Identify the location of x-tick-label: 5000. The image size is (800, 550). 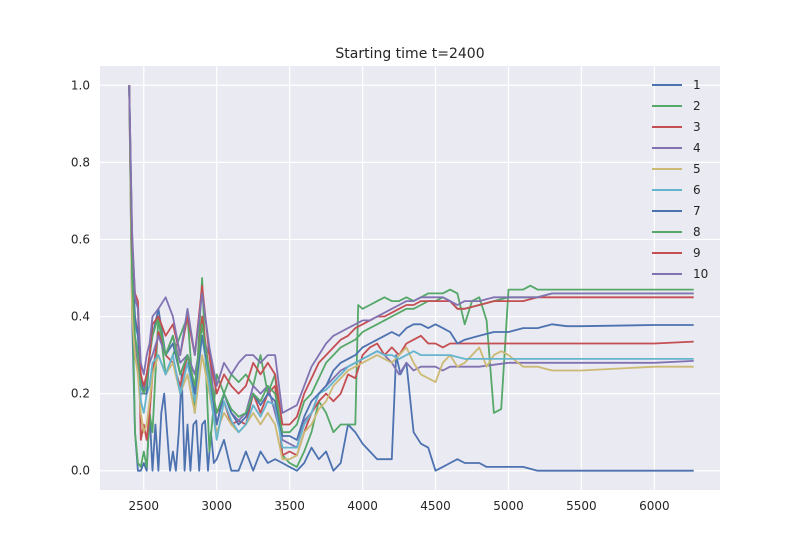
(508, 506).